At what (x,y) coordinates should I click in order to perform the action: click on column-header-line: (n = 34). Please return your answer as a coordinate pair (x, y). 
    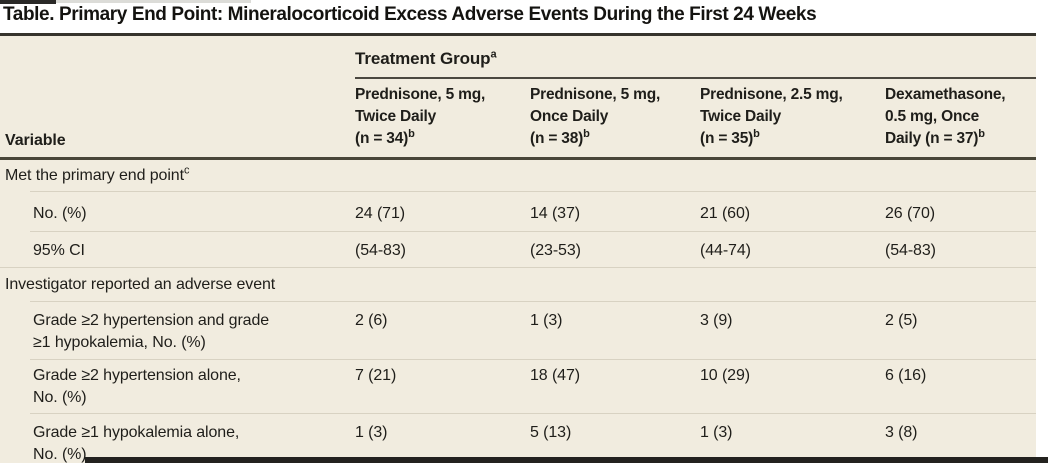
    Looking at the image, I should click on (382, 138).